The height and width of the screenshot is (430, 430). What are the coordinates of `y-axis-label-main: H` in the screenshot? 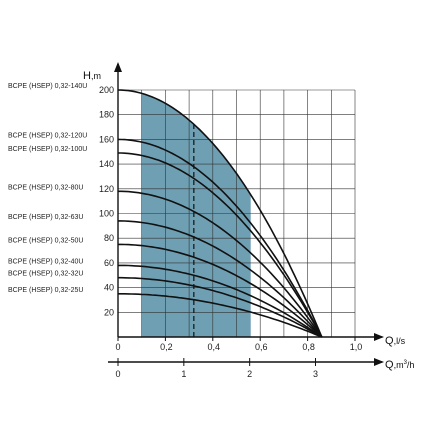 It's located at (87, 76).